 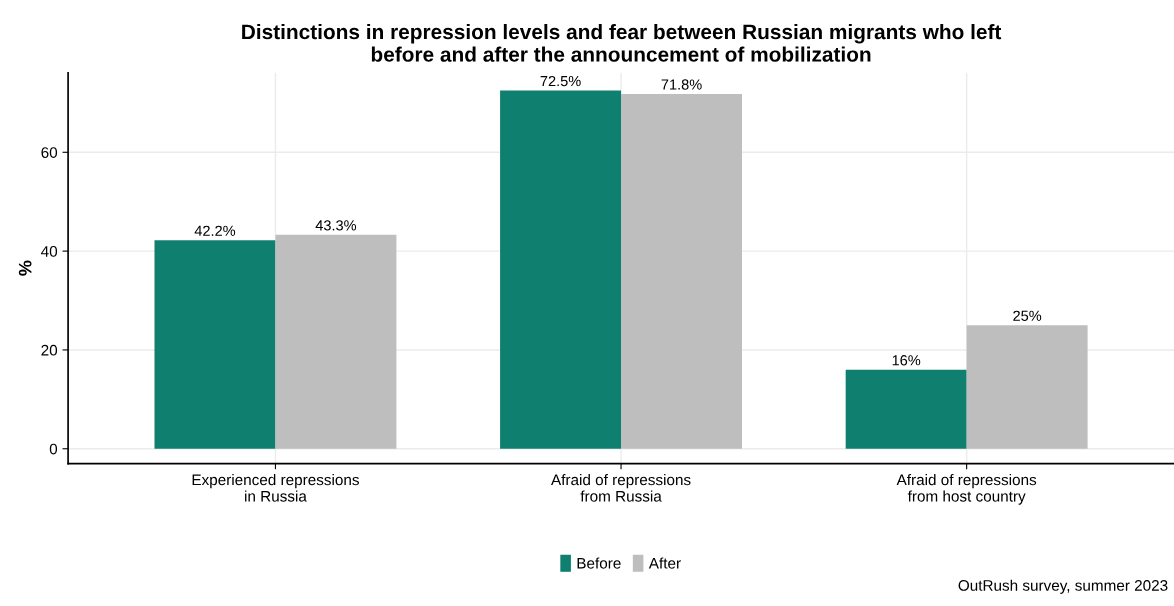 What do you see at coordinates (49, 350) in the screenshot?
I see `y-tick-label: 20` at bounding box center [49, 350].